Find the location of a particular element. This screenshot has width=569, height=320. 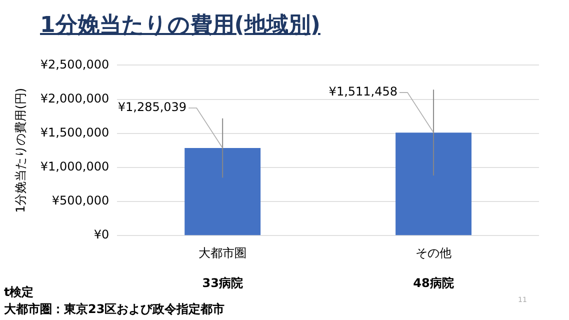

chart-title: 1分娩当たりの費用(地域別) is located at coordinates (180, 26).